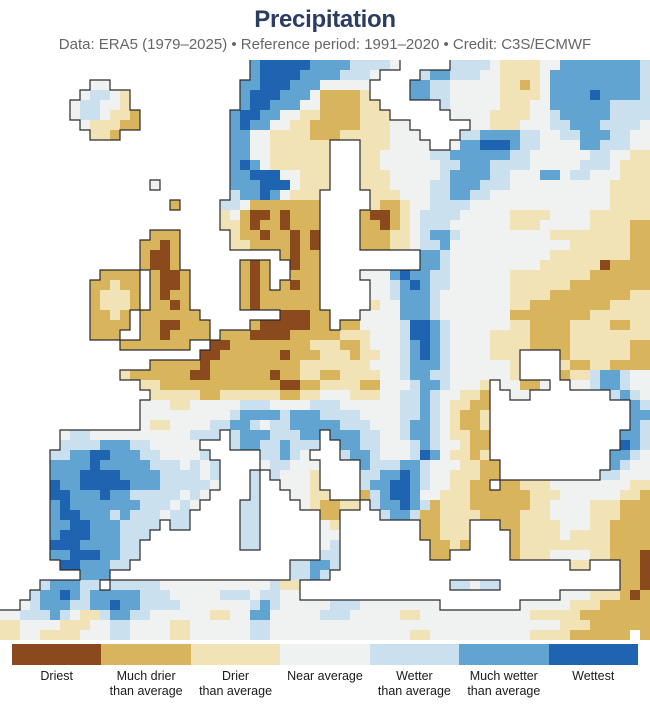  I want to click on legend-swatch-driest, so click(57, 654).